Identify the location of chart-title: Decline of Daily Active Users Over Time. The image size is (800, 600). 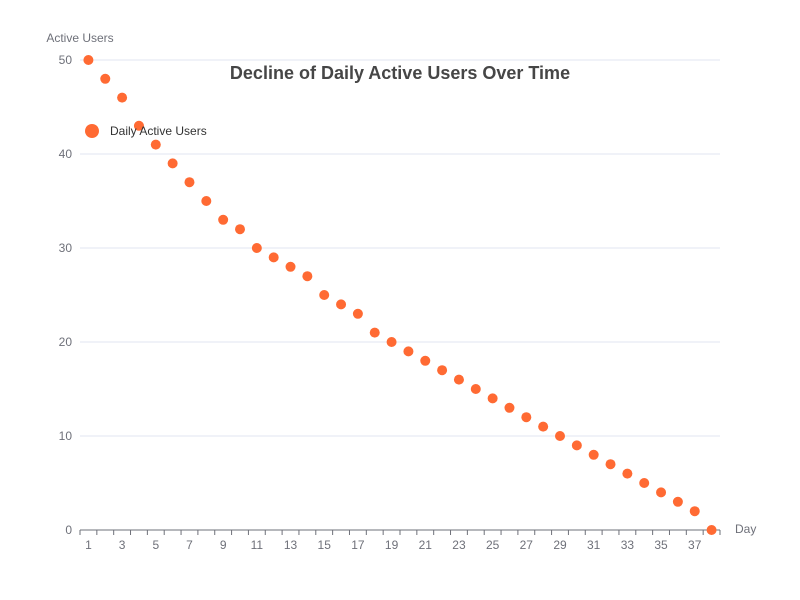
(400, 73).